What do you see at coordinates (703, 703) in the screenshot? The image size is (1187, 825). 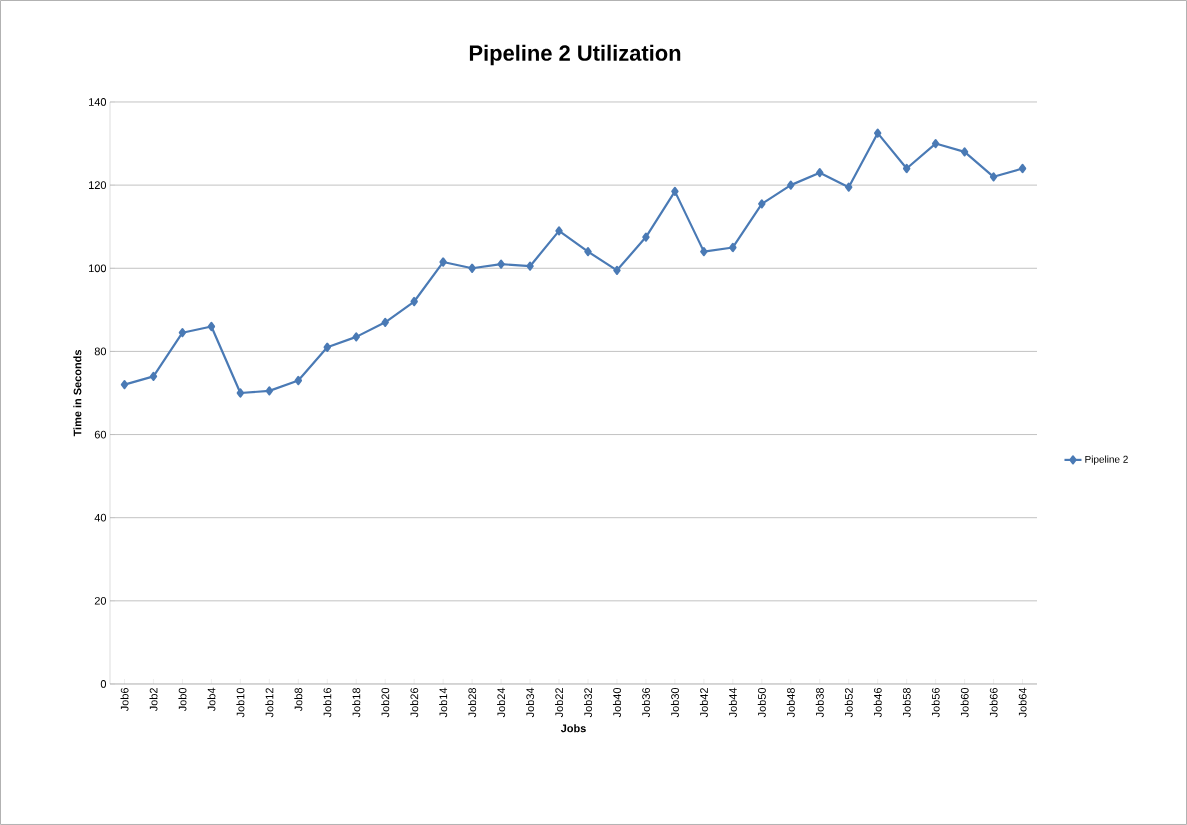 I see `x-tick-label: Job42` at bounding box center [703, 703].